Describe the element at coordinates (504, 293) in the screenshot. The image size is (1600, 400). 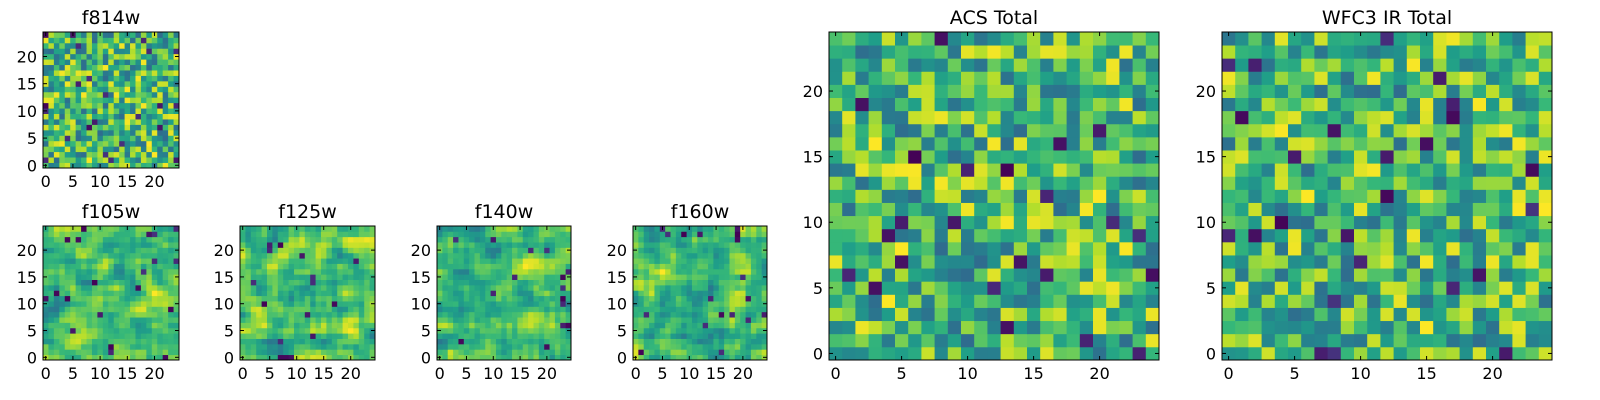
I see `axes-frame` at that location.